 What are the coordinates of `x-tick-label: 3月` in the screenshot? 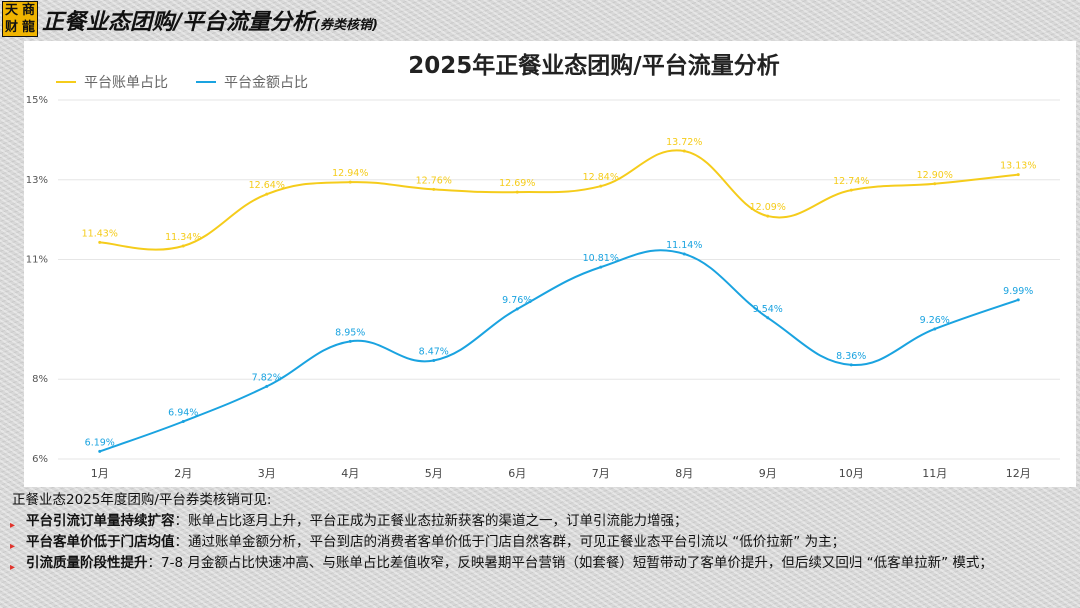 It's located at (267, 473).